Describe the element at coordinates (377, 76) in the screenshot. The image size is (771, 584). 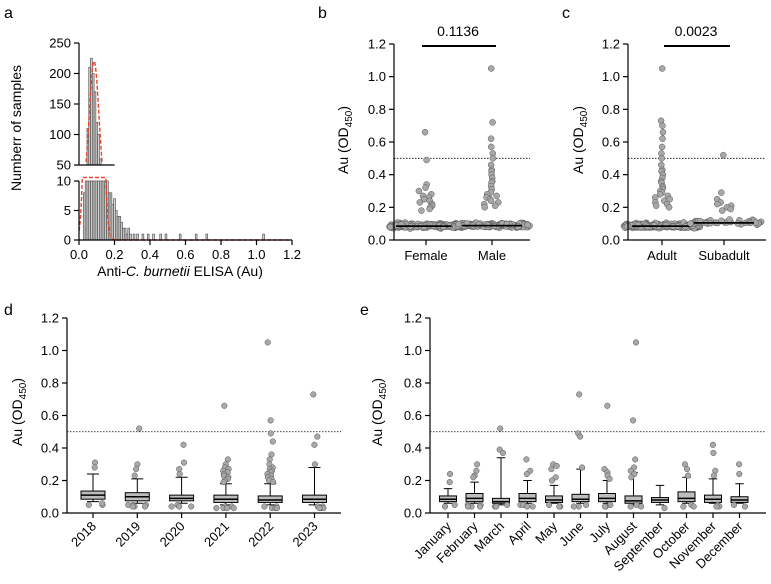
I see `panel-b-y-tick-label: 1.0` at that location.